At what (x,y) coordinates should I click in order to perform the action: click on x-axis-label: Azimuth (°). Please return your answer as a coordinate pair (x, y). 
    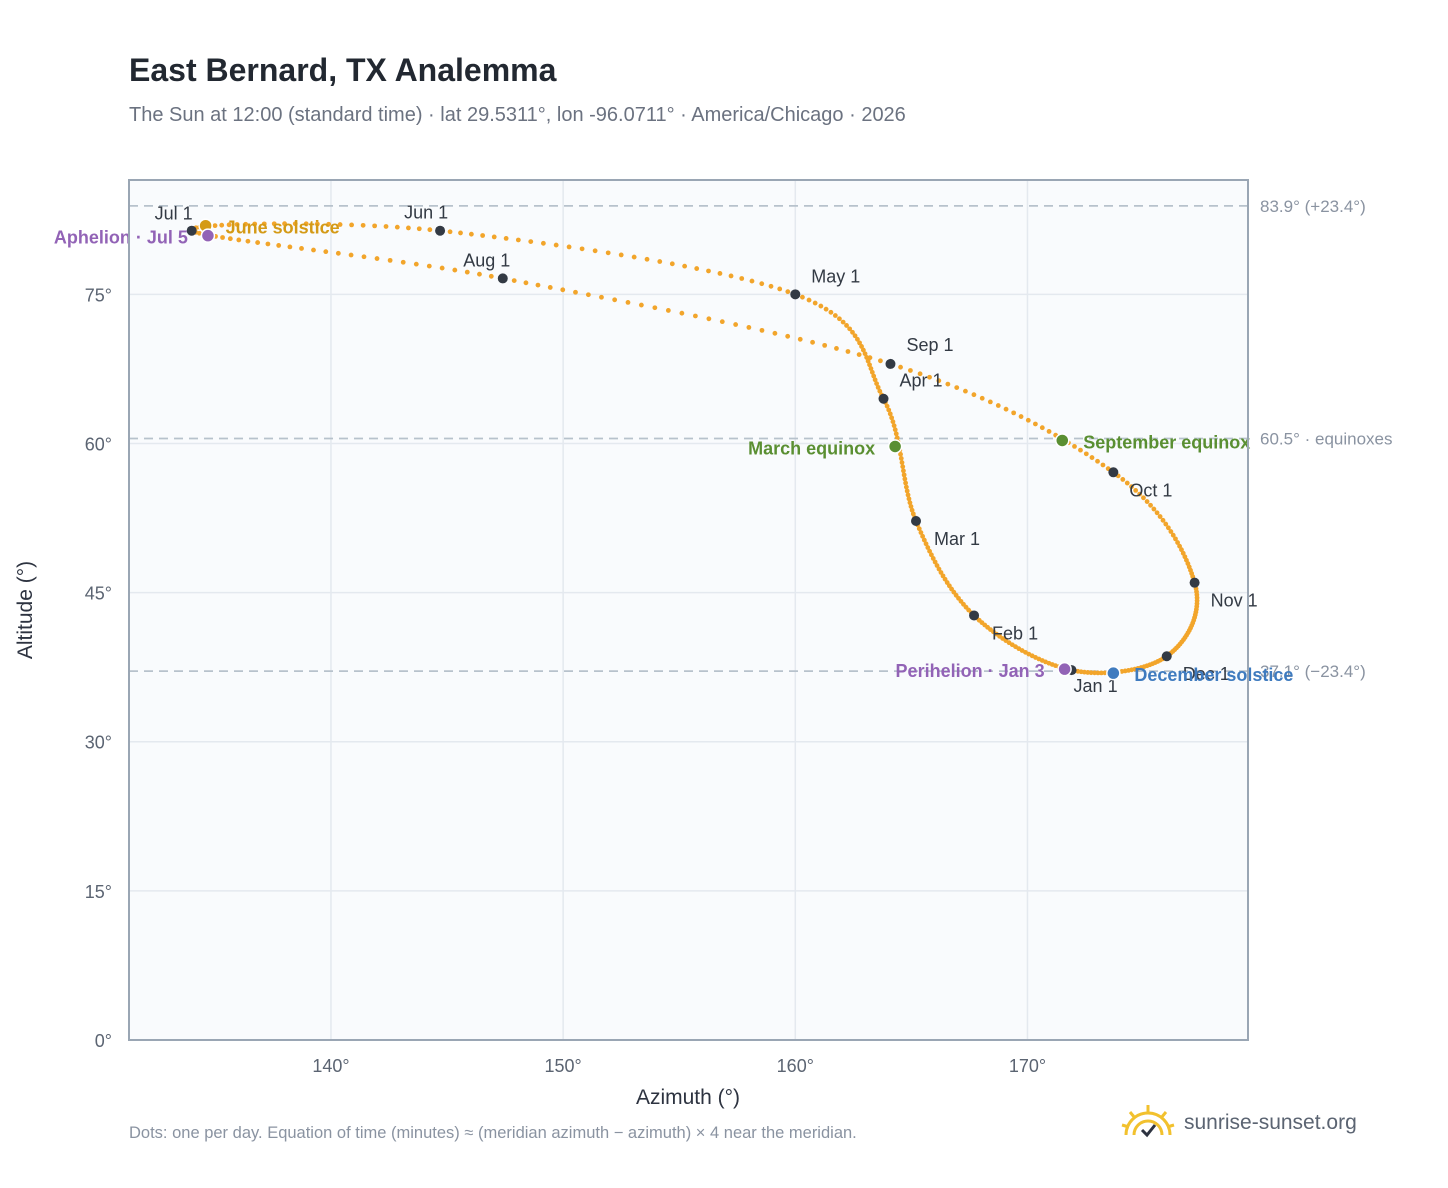
    Looking at the image, I should click on (688, 1097).